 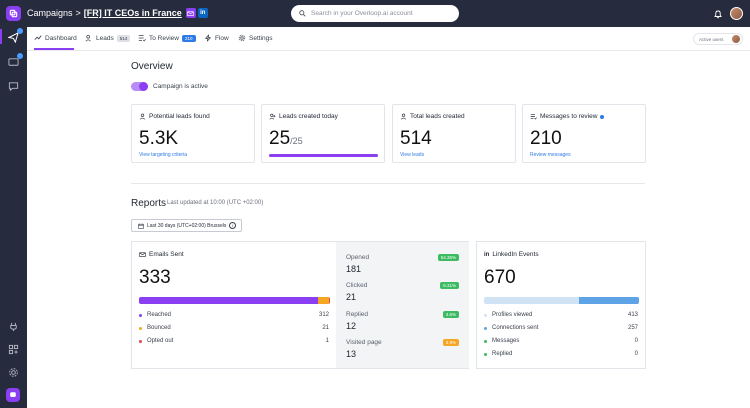 What do you see at coordinates (208, 38) in the screenshot?
I see `lightning-icon` at bounding box center [208, 38].